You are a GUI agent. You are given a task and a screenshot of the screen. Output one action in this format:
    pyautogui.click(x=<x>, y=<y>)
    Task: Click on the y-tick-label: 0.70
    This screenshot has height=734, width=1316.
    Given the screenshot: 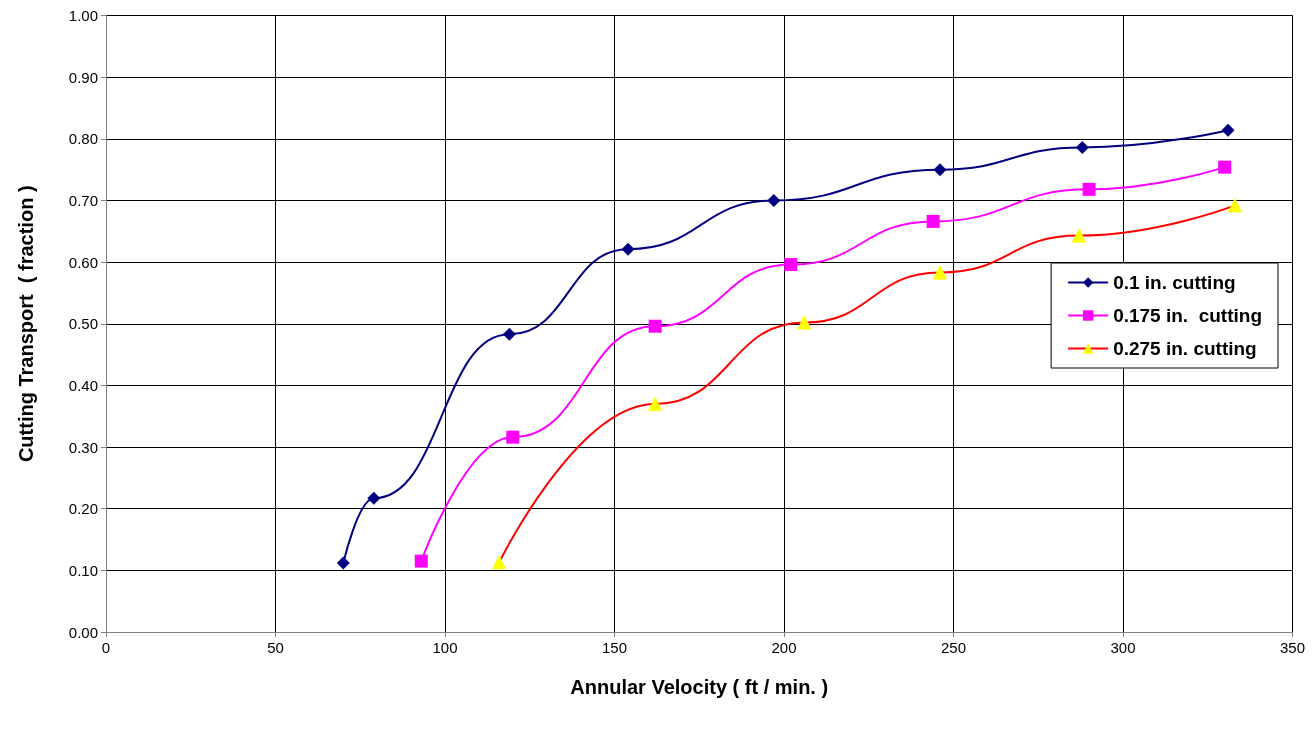 What is the action you would take?
    pyautogui.click(x=83, y=200)
    